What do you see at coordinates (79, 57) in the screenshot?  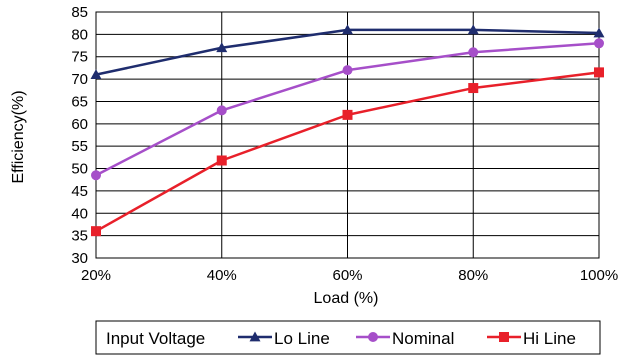 I see `y-tick-label: 75` at bounding box center [79, 57].